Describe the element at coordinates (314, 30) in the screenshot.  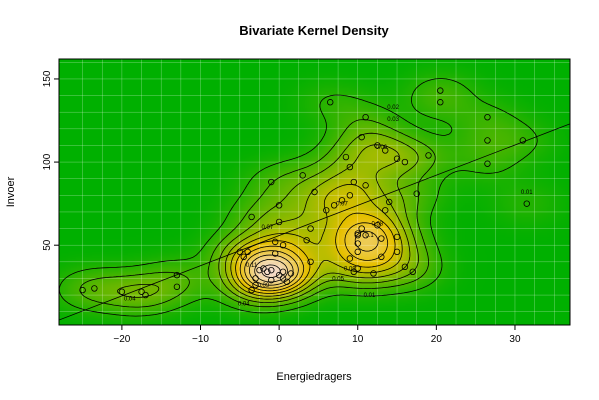
I see `chart-title: Bivariate Kernel Density` at that location.